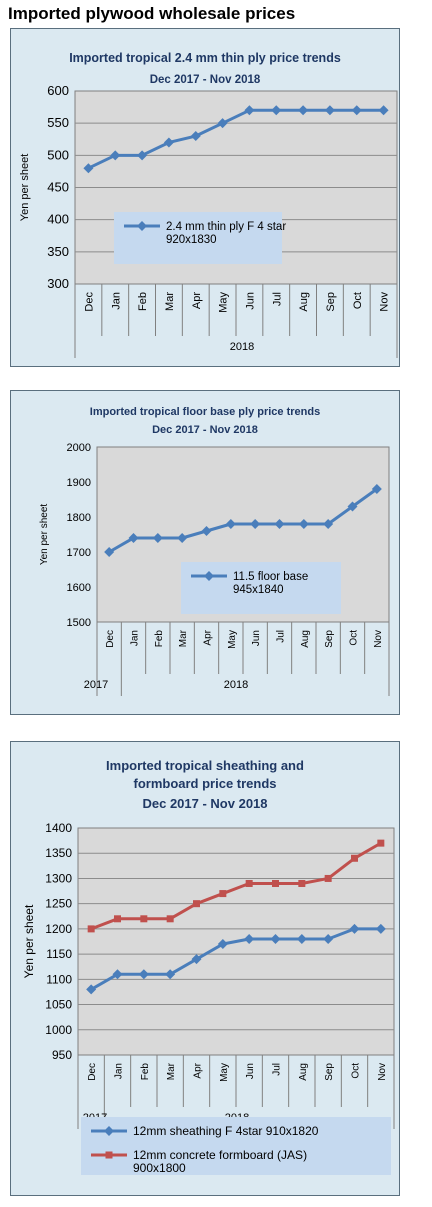  I want to click on y-tick-label: 1300, so click(58, 878).